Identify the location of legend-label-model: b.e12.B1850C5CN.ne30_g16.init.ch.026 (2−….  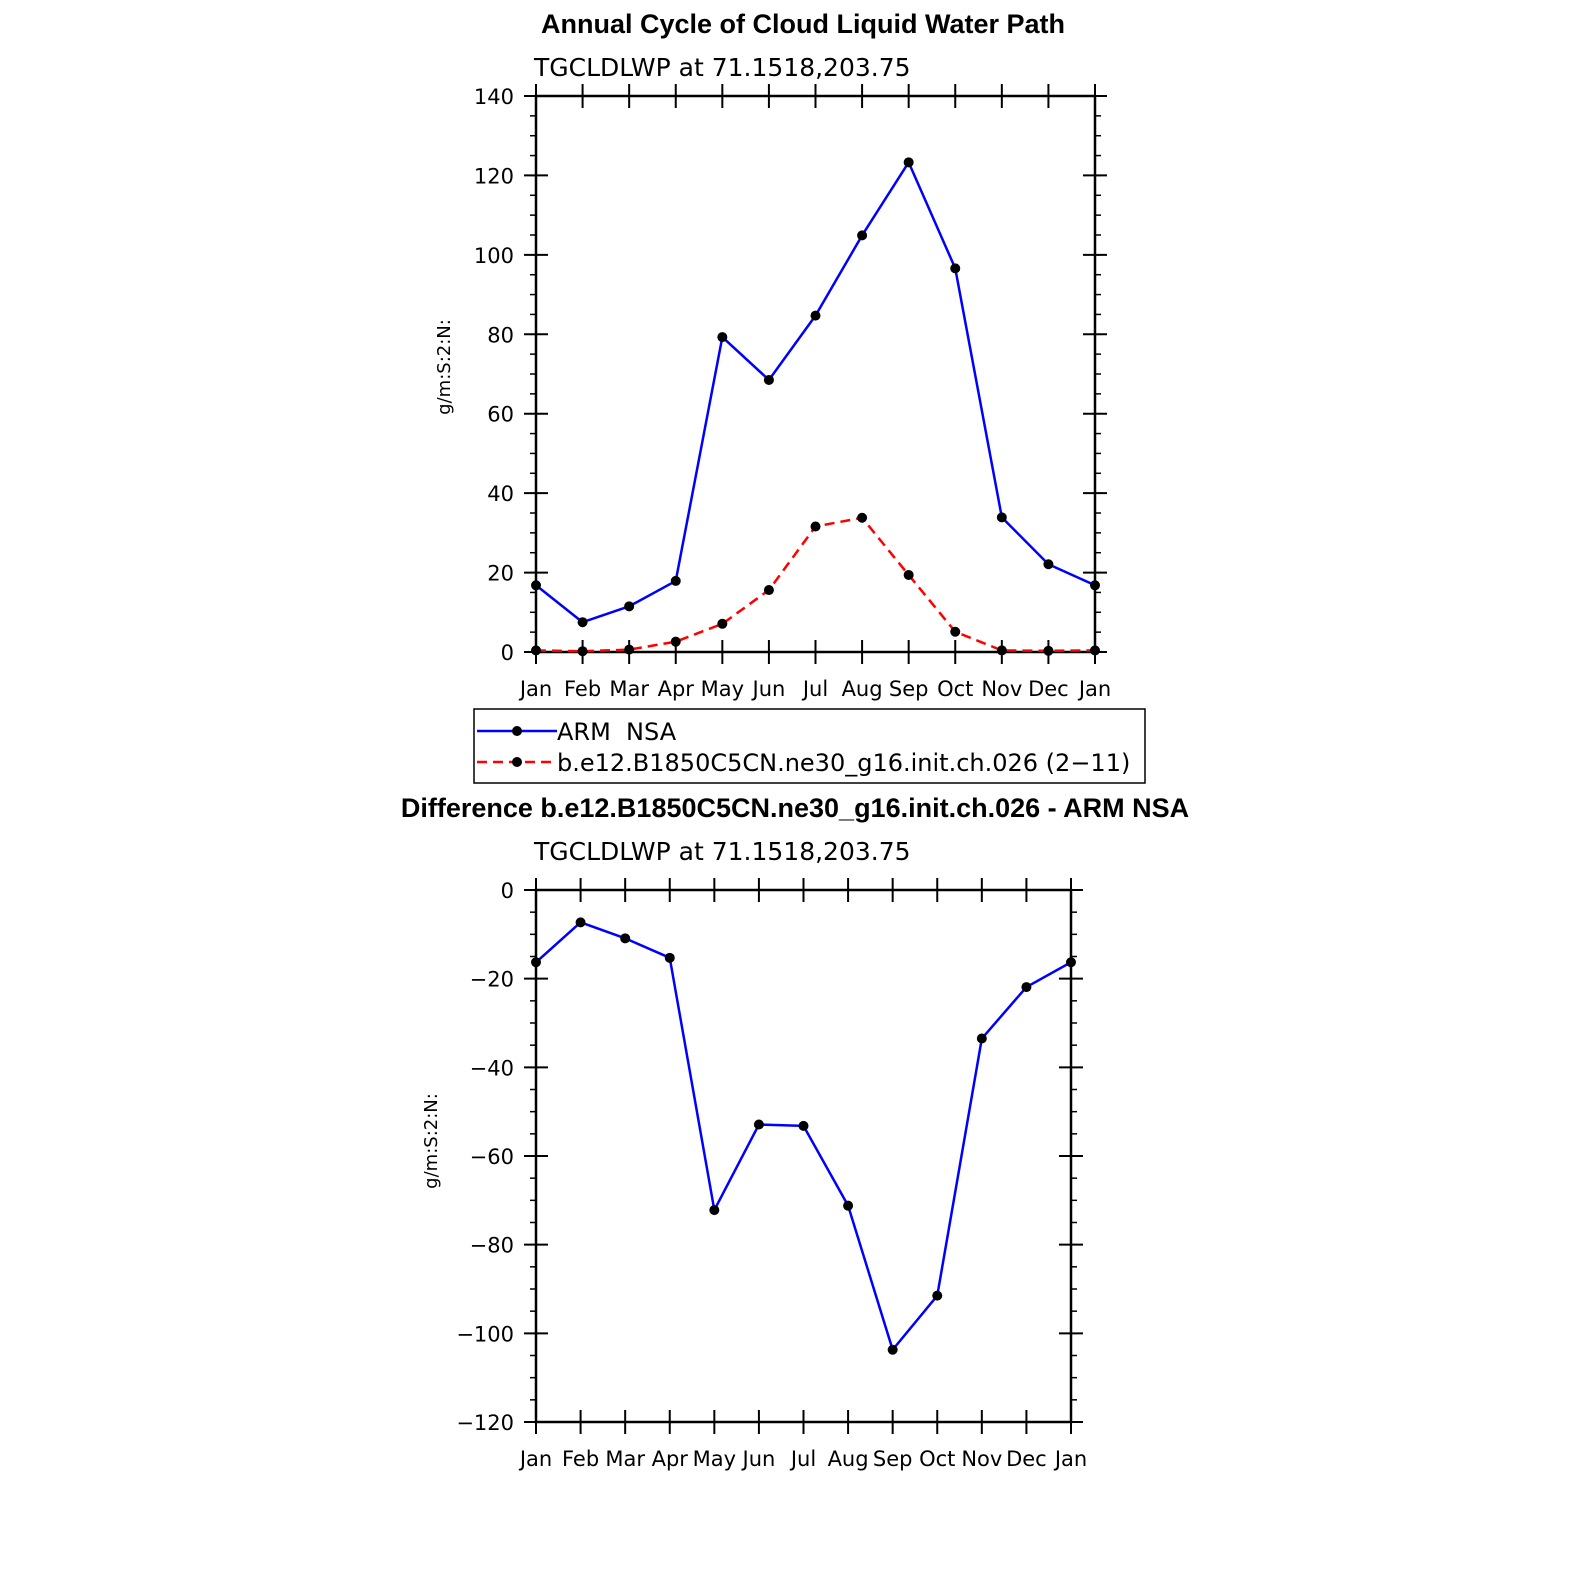
(843, 763).